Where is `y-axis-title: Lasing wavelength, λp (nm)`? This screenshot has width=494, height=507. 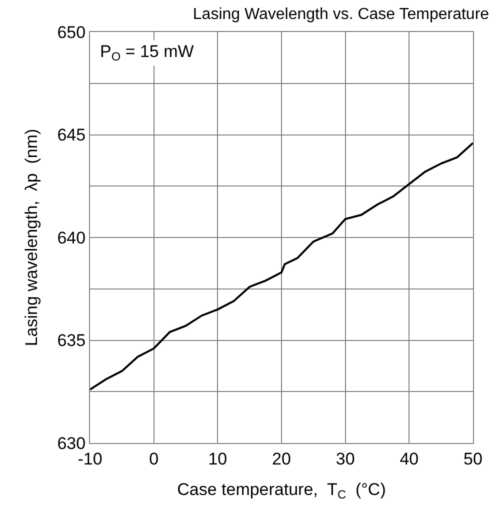 y-axis-title: Lasing wavelength, λp (nm) is located at coordinates (31, 237).